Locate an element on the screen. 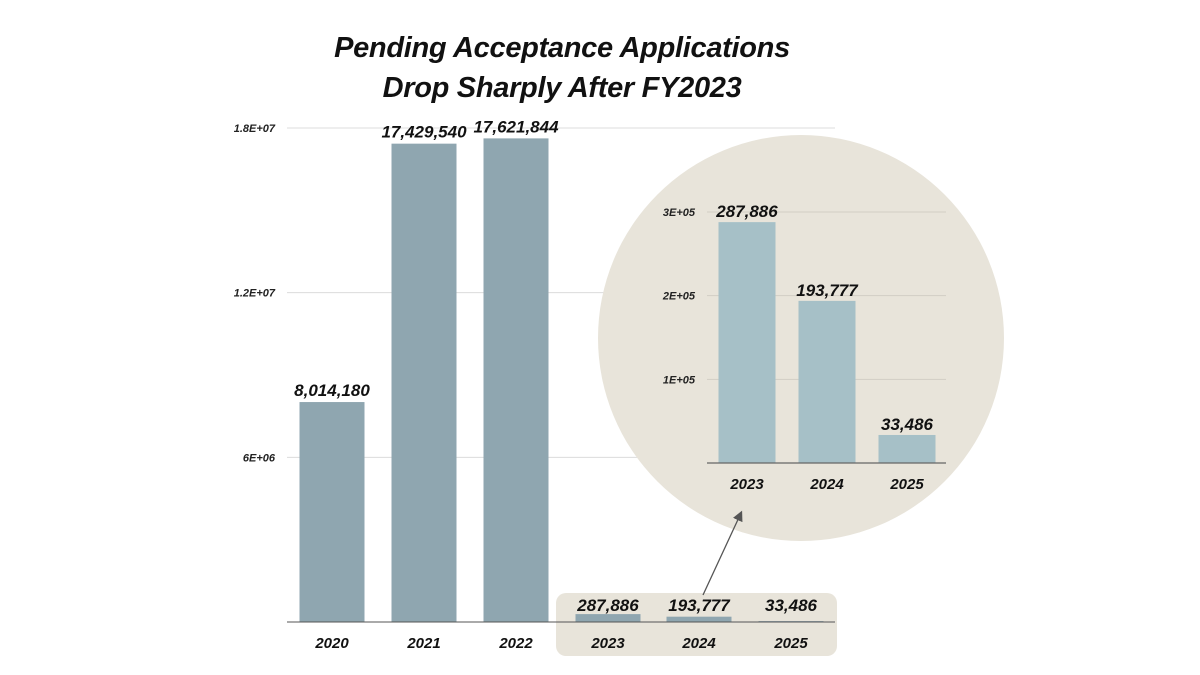  x-tick-label: 2021 is located at coordinates (423, 643).